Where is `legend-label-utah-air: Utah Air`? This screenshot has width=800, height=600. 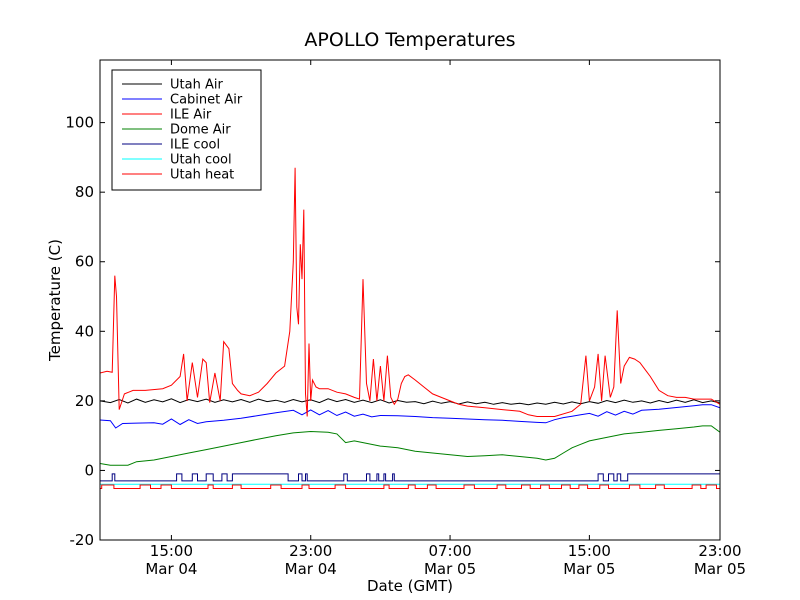
legend-label-utah-air: Utah Air is located at coordinates (196, 85).